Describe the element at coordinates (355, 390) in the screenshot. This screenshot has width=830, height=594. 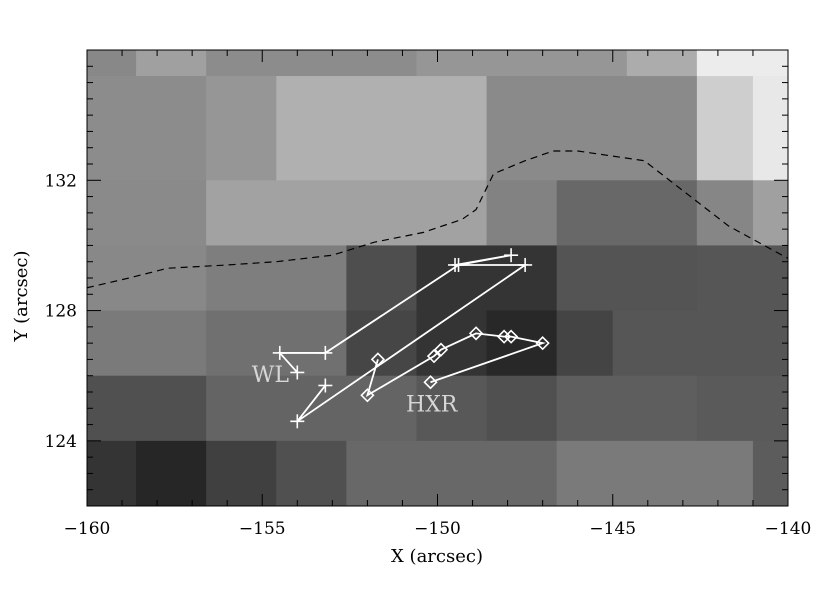
I see `series-labels: WL HXR` at that location.